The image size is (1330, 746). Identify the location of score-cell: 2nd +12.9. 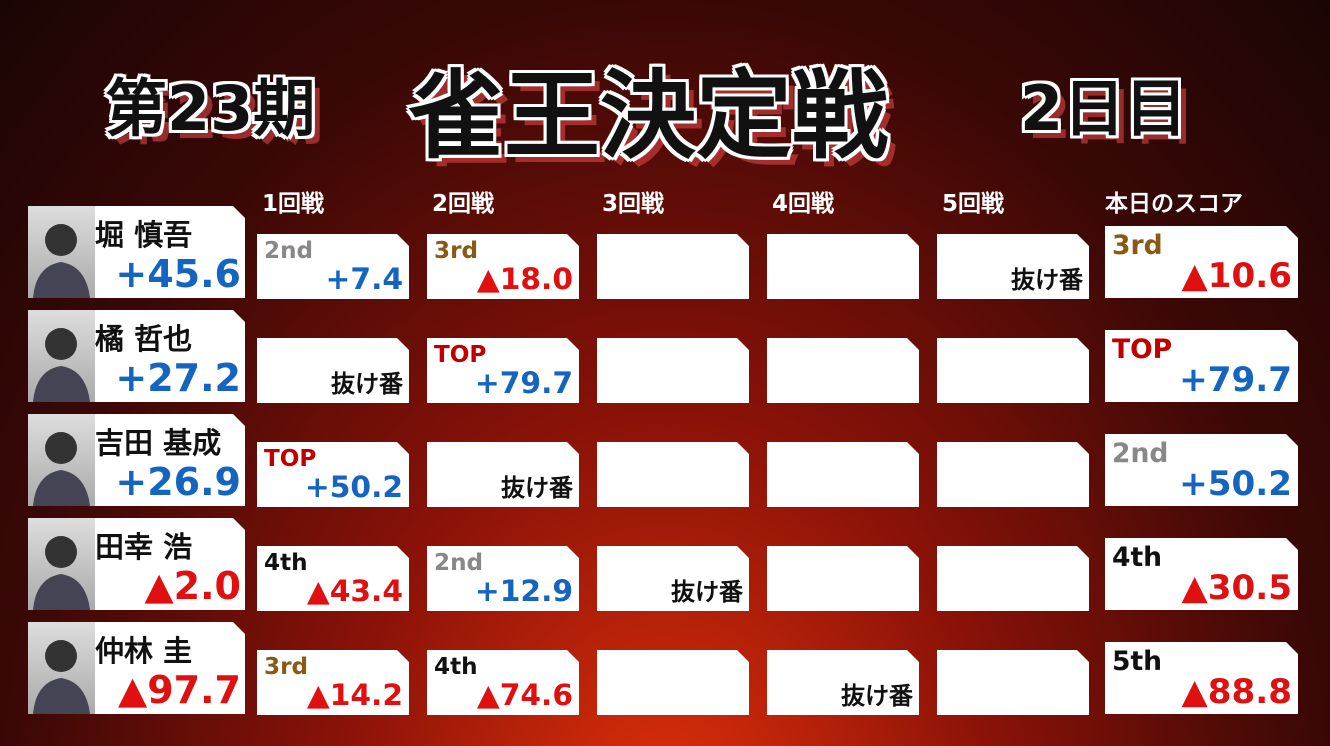
(503, 578).